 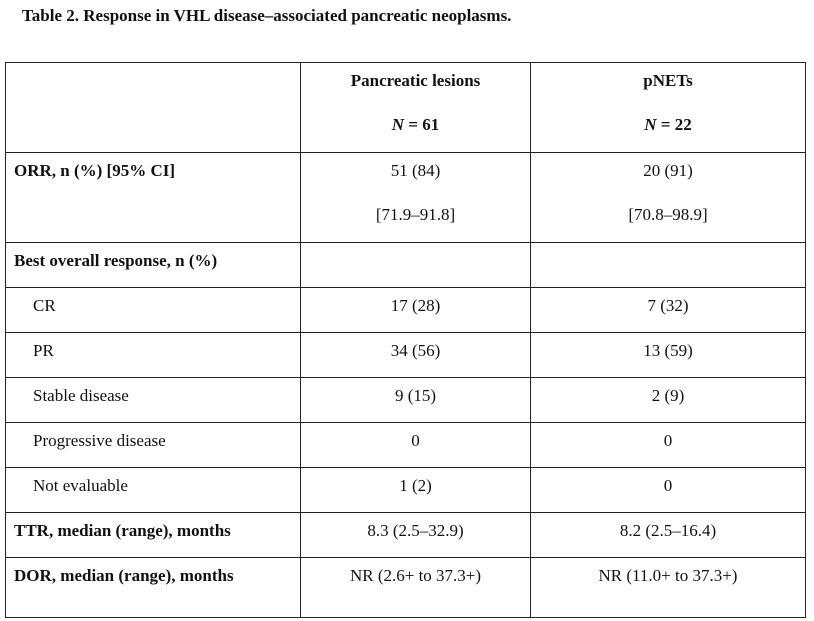 What do you see at coordinates (80, 485) in the screenshot?
I see `row-label: Not evaluable` at bounding box center [80, 485].